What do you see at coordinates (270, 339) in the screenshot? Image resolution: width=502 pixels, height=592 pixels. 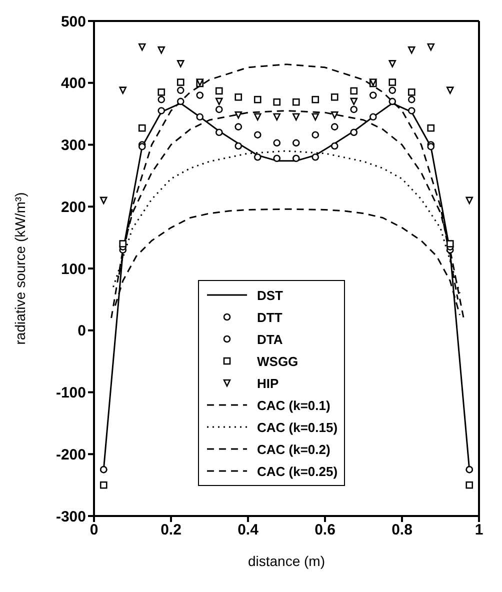 I see `legend-label: DTA` at bounding box center [270, 339].